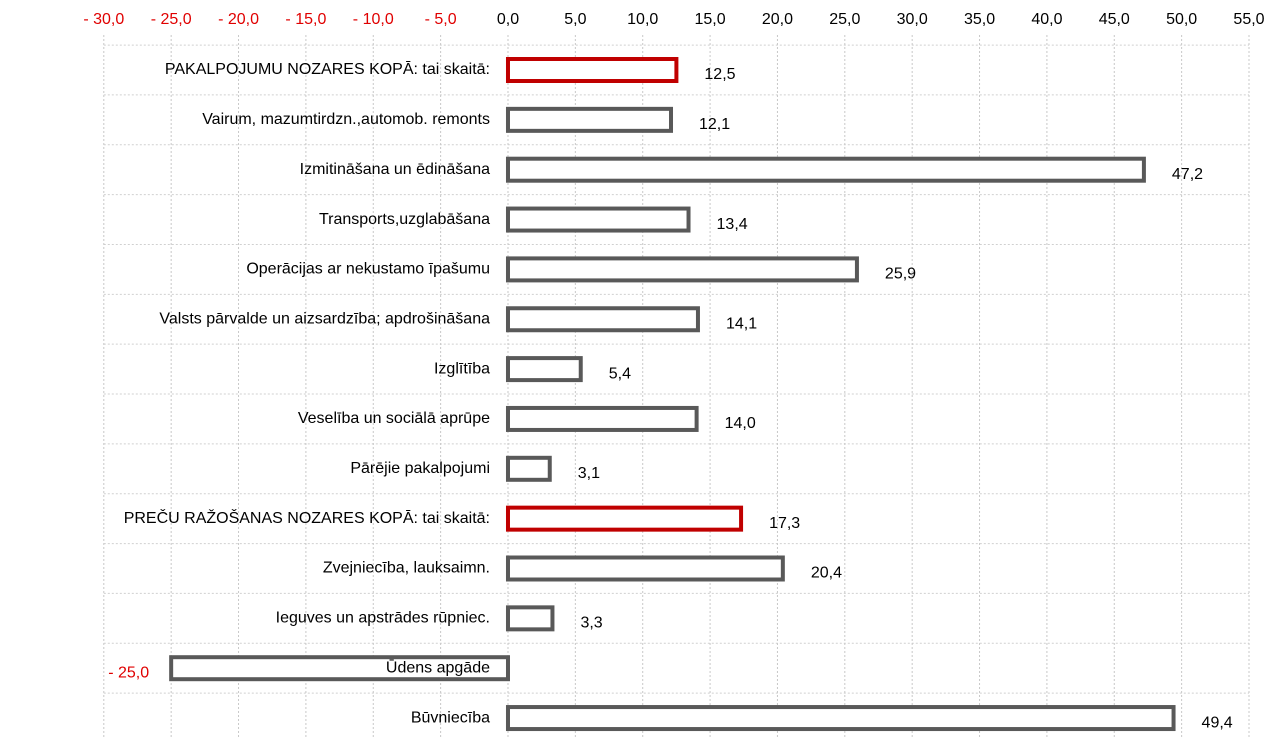 This screenshot has height=737, width=1277. What do you see at coordinates (1181, 19) in the screenshot?
I see `x-tick-label: 50,0` at bounding box center [1181, 19].